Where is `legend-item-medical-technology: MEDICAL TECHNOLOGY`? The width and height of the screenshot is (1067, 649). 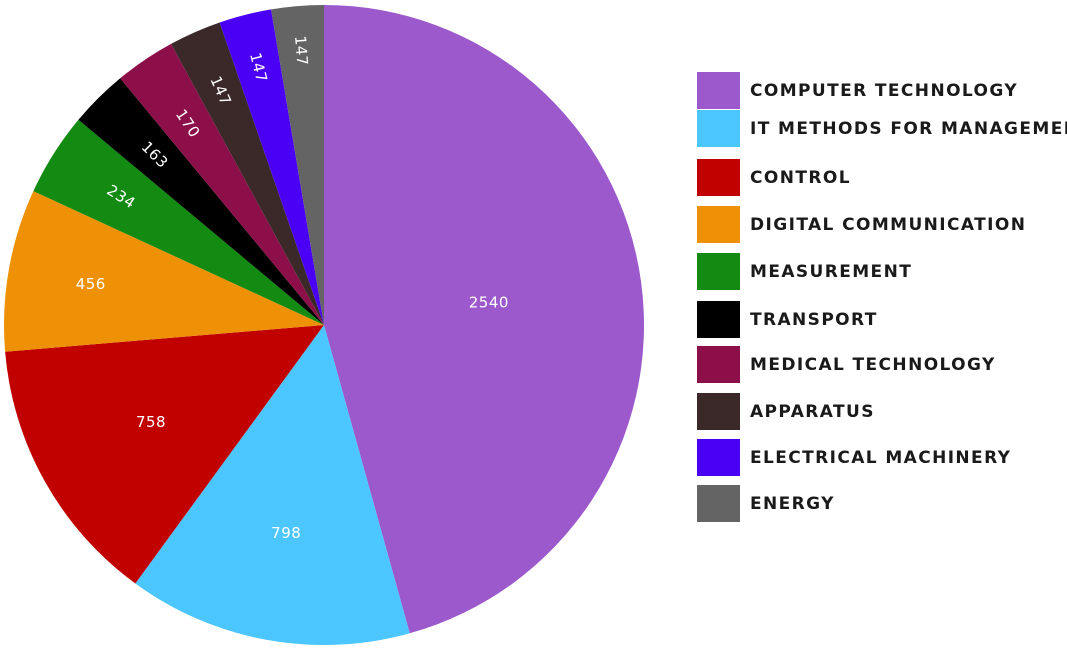 legend-item-medical-technology: MEDICAL TECHNOLOGY is located at coordinates (846, 364).